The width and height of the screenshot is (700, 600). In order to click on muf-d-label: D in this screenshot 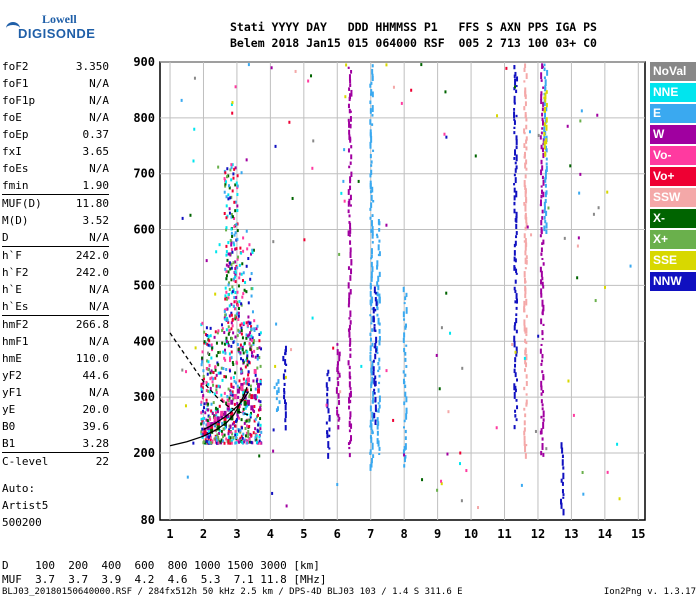, I will do `click(5, 565)`.